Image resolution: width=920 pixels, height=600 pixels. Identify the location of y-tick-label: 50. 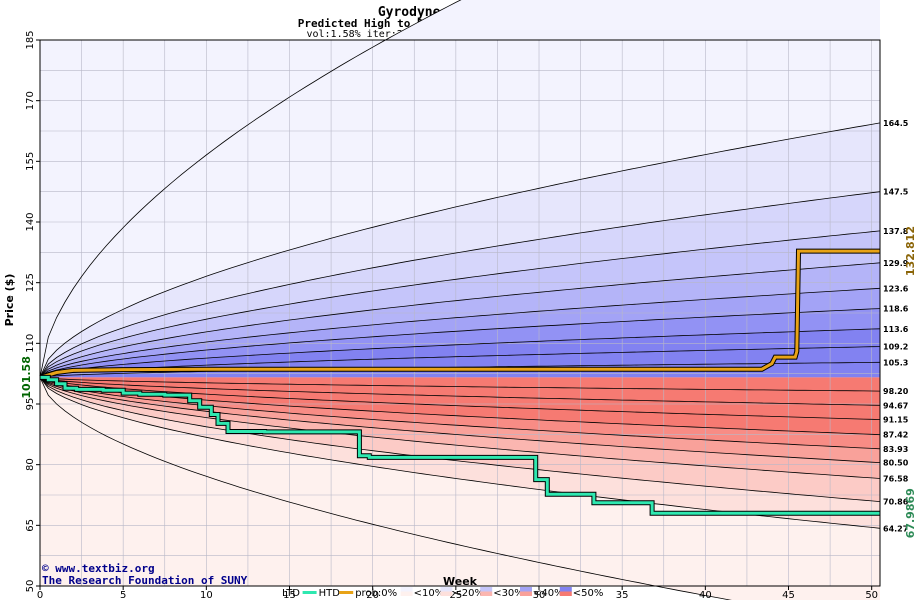
(30, 586).